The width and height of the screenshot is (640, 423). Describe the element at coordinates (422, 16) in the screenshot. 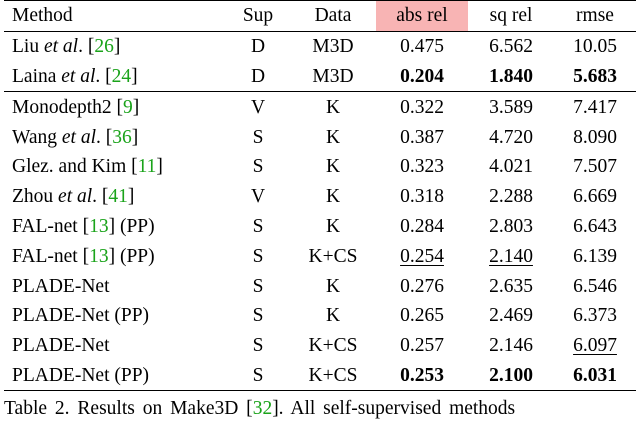

I see `header-abs-rel: abs rel` at that location.